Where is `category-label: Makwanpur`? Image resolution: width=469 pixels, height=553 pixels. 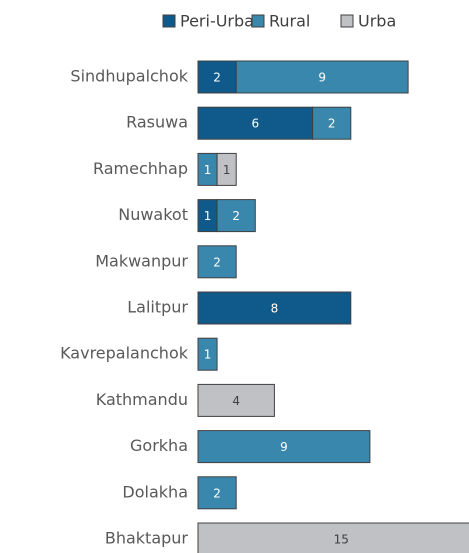 category-label: Makwanpur is located at coordinates (141, 260).